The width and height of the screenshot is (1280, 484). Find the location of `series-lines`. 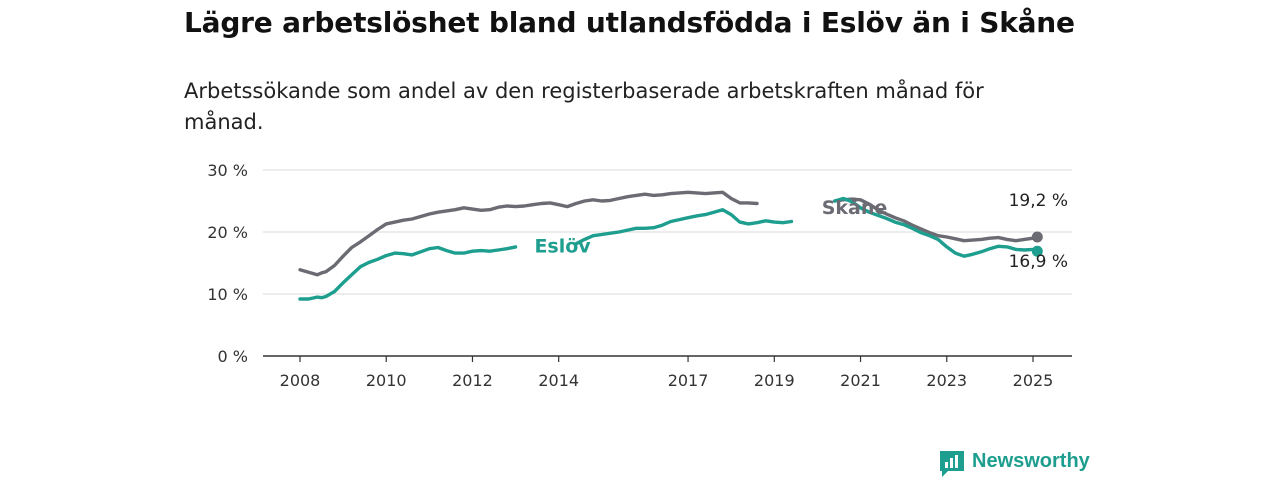

series-lines is located at coordinates (670, 245).